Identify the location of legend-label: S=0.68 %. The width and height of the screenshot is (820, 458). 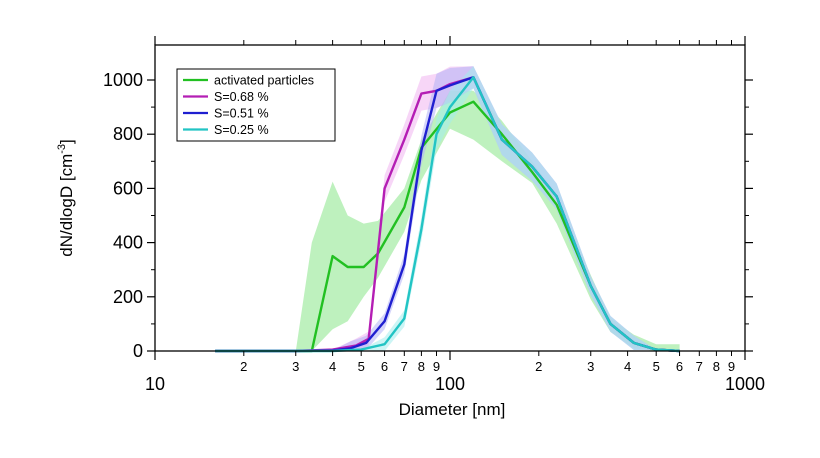
(241, 97).